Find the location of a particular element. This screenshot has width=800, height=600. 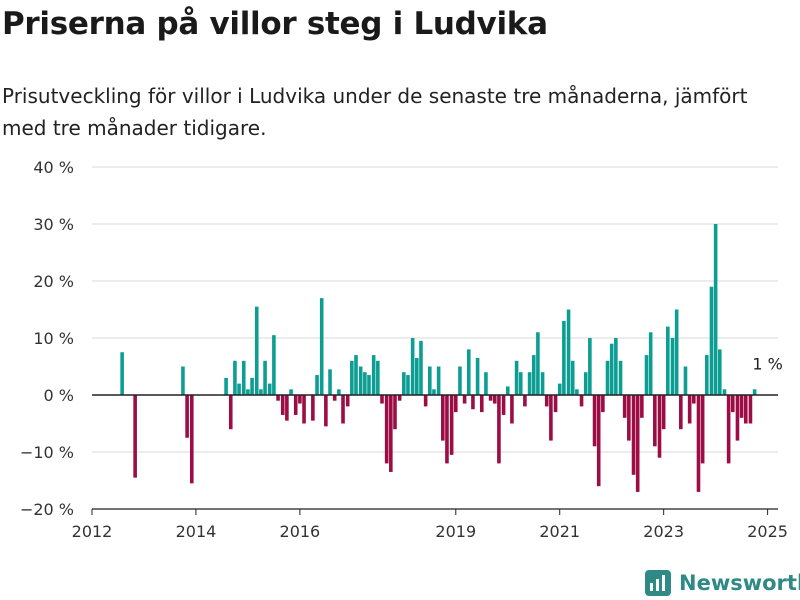

y-tick-label: −10 % is located at coordinates (47, 452).